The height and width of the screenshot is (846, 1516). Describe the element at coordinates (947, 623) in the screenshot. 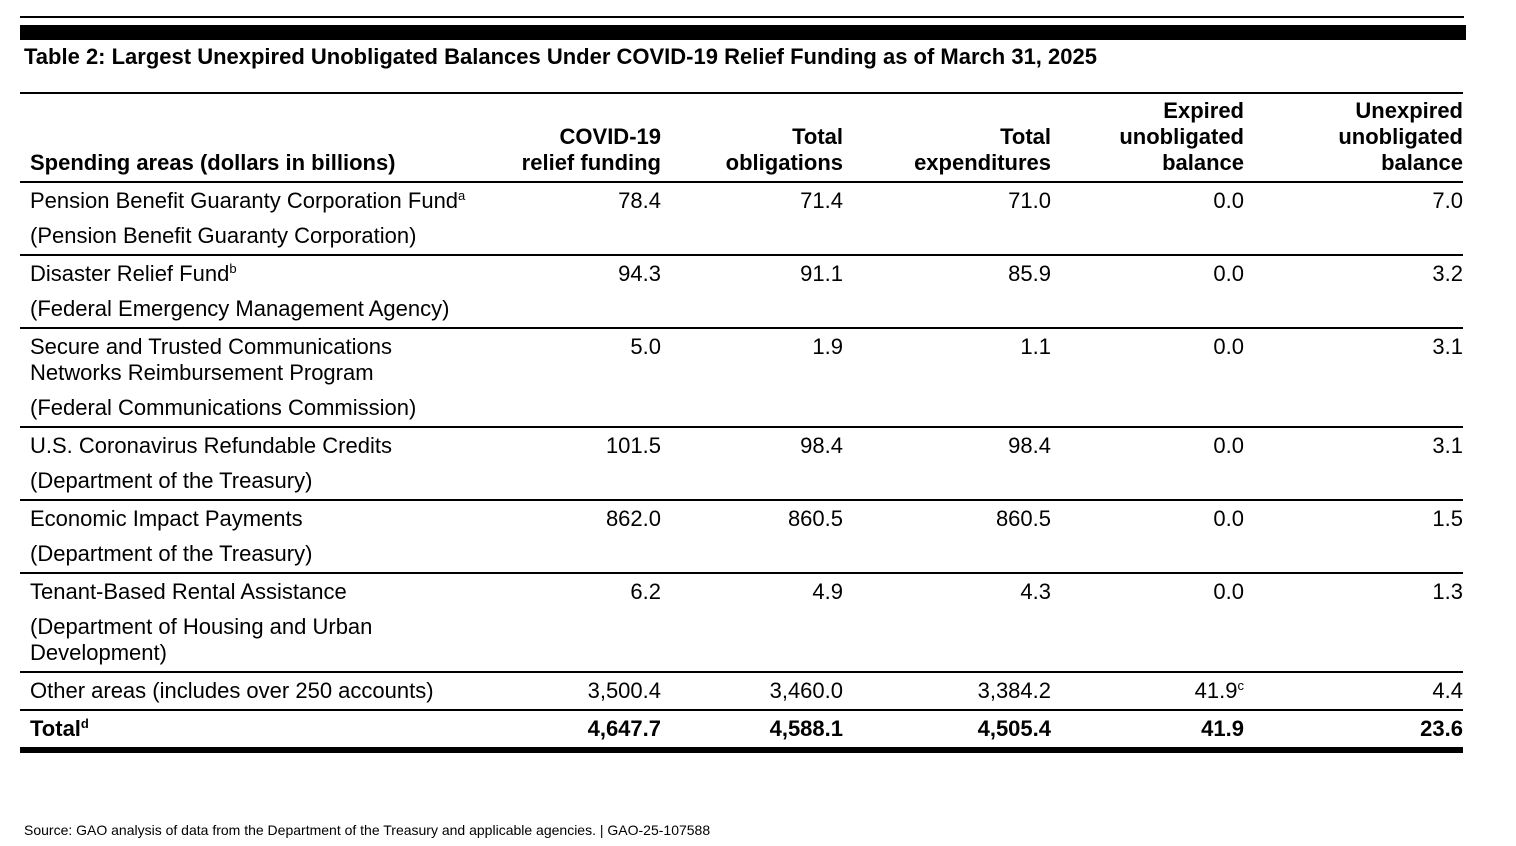

I see `expenditures-value: 4.3` at that location.